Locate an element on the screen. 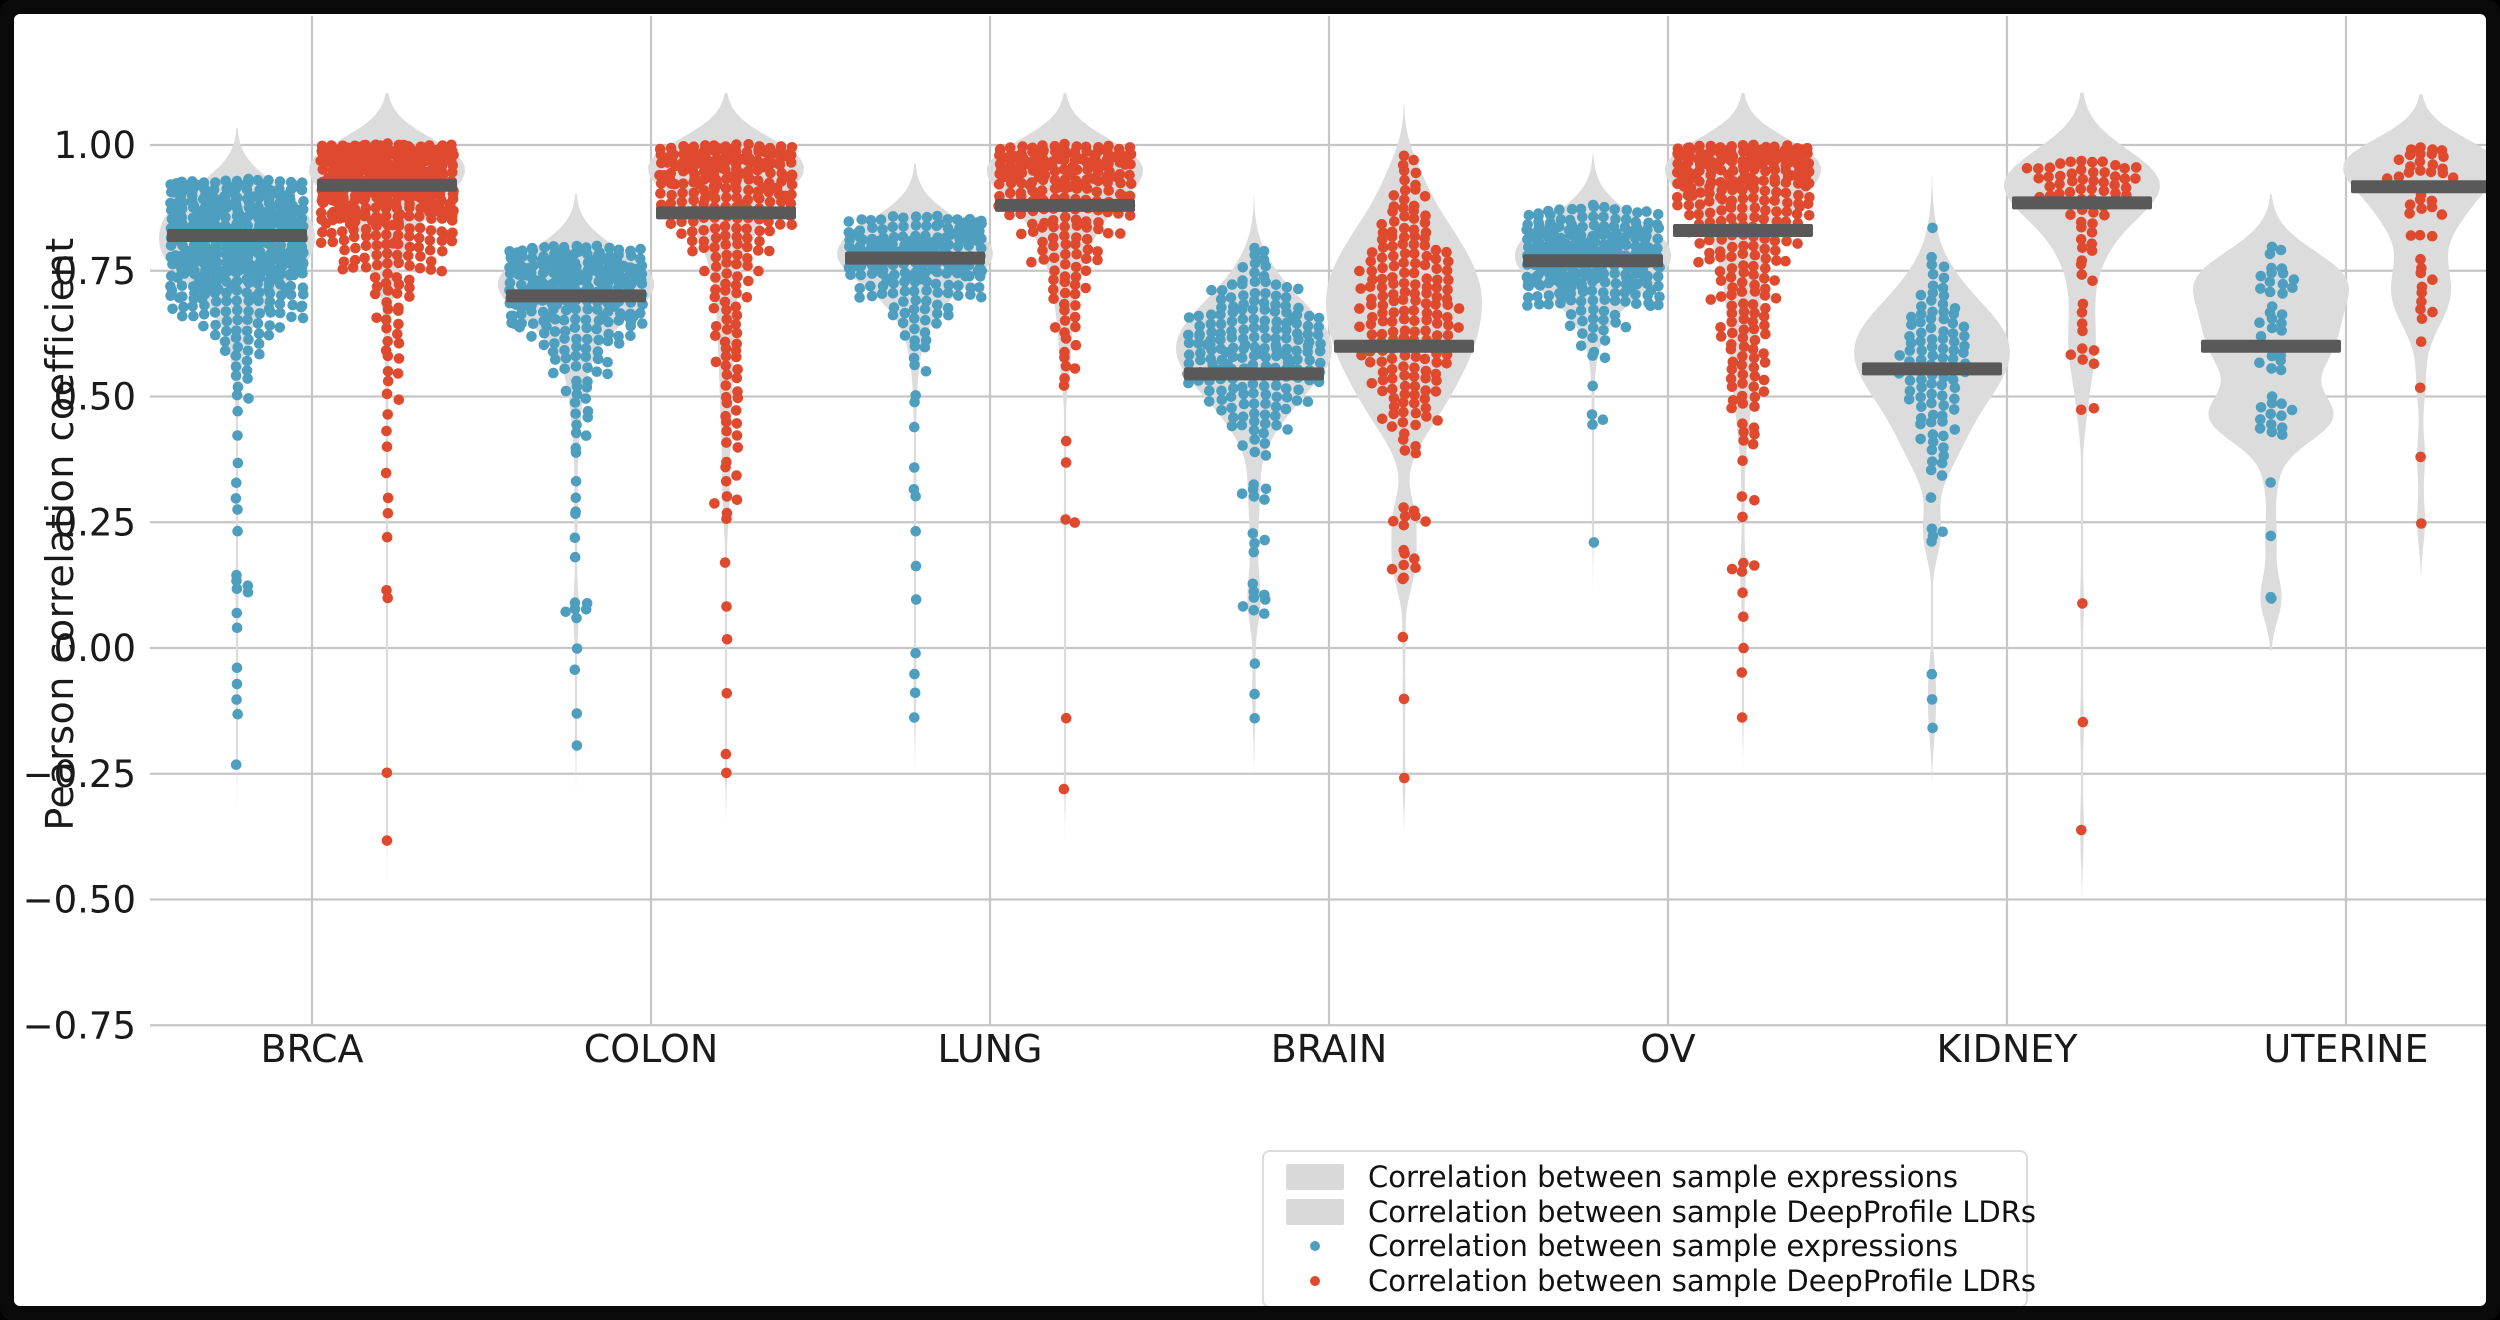  y-tick-label: 1.00 is located at coordinates (95, 145).